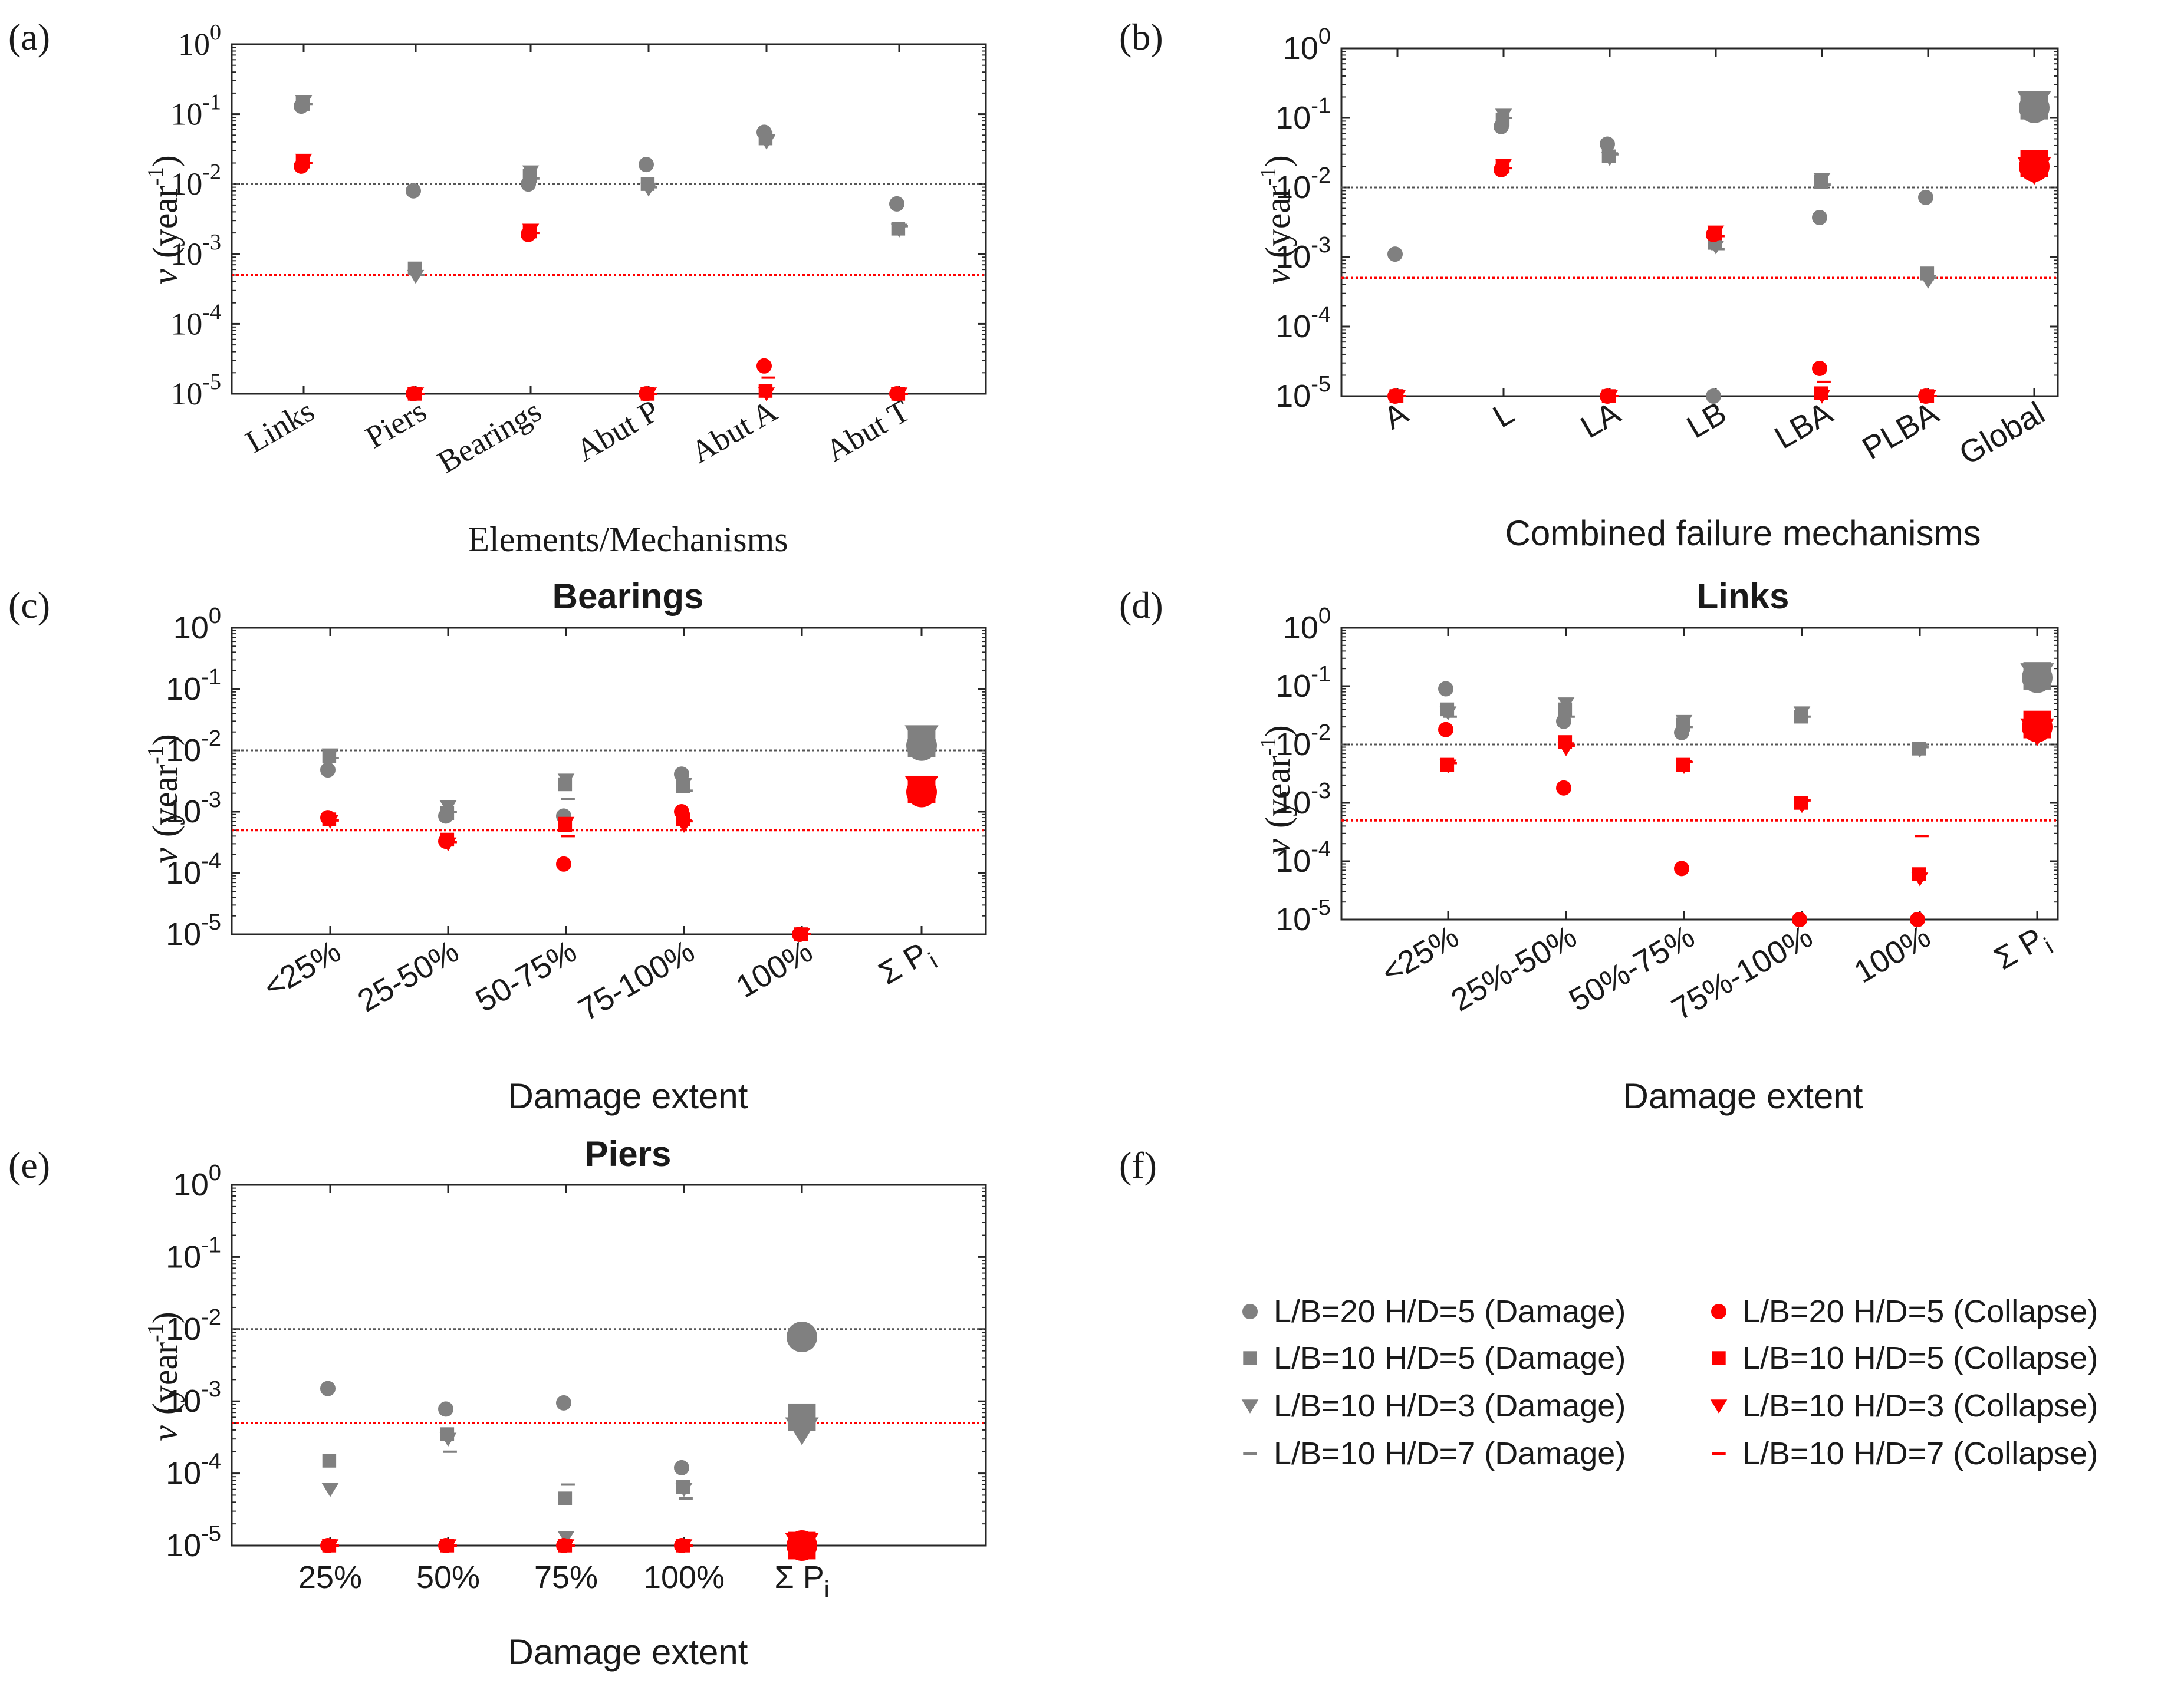  I want to click on x-tick-label: 100%, so click(774, 969).